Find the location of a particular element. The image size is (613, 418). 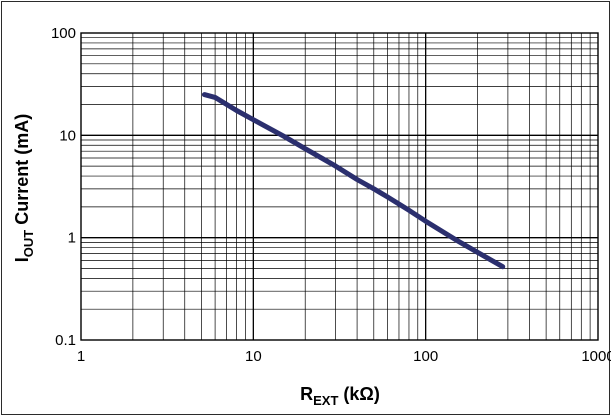

x-axis-title: REXT (kΩ) is located at coordinates (340, 396).